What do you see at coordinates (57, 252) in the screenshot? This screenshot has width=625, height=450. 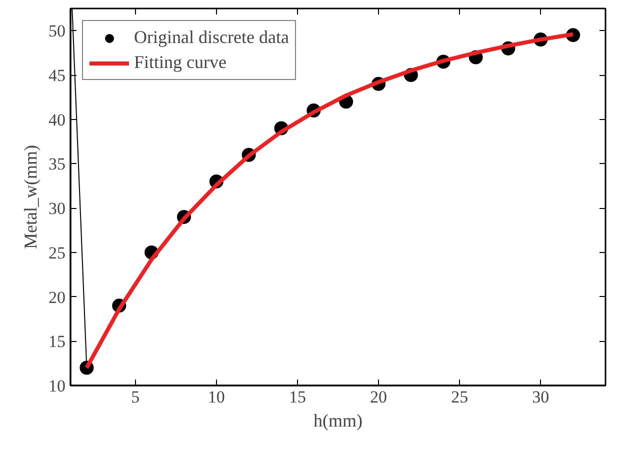 I see `y-tick-label: 25` at bounding box center [57, 252].